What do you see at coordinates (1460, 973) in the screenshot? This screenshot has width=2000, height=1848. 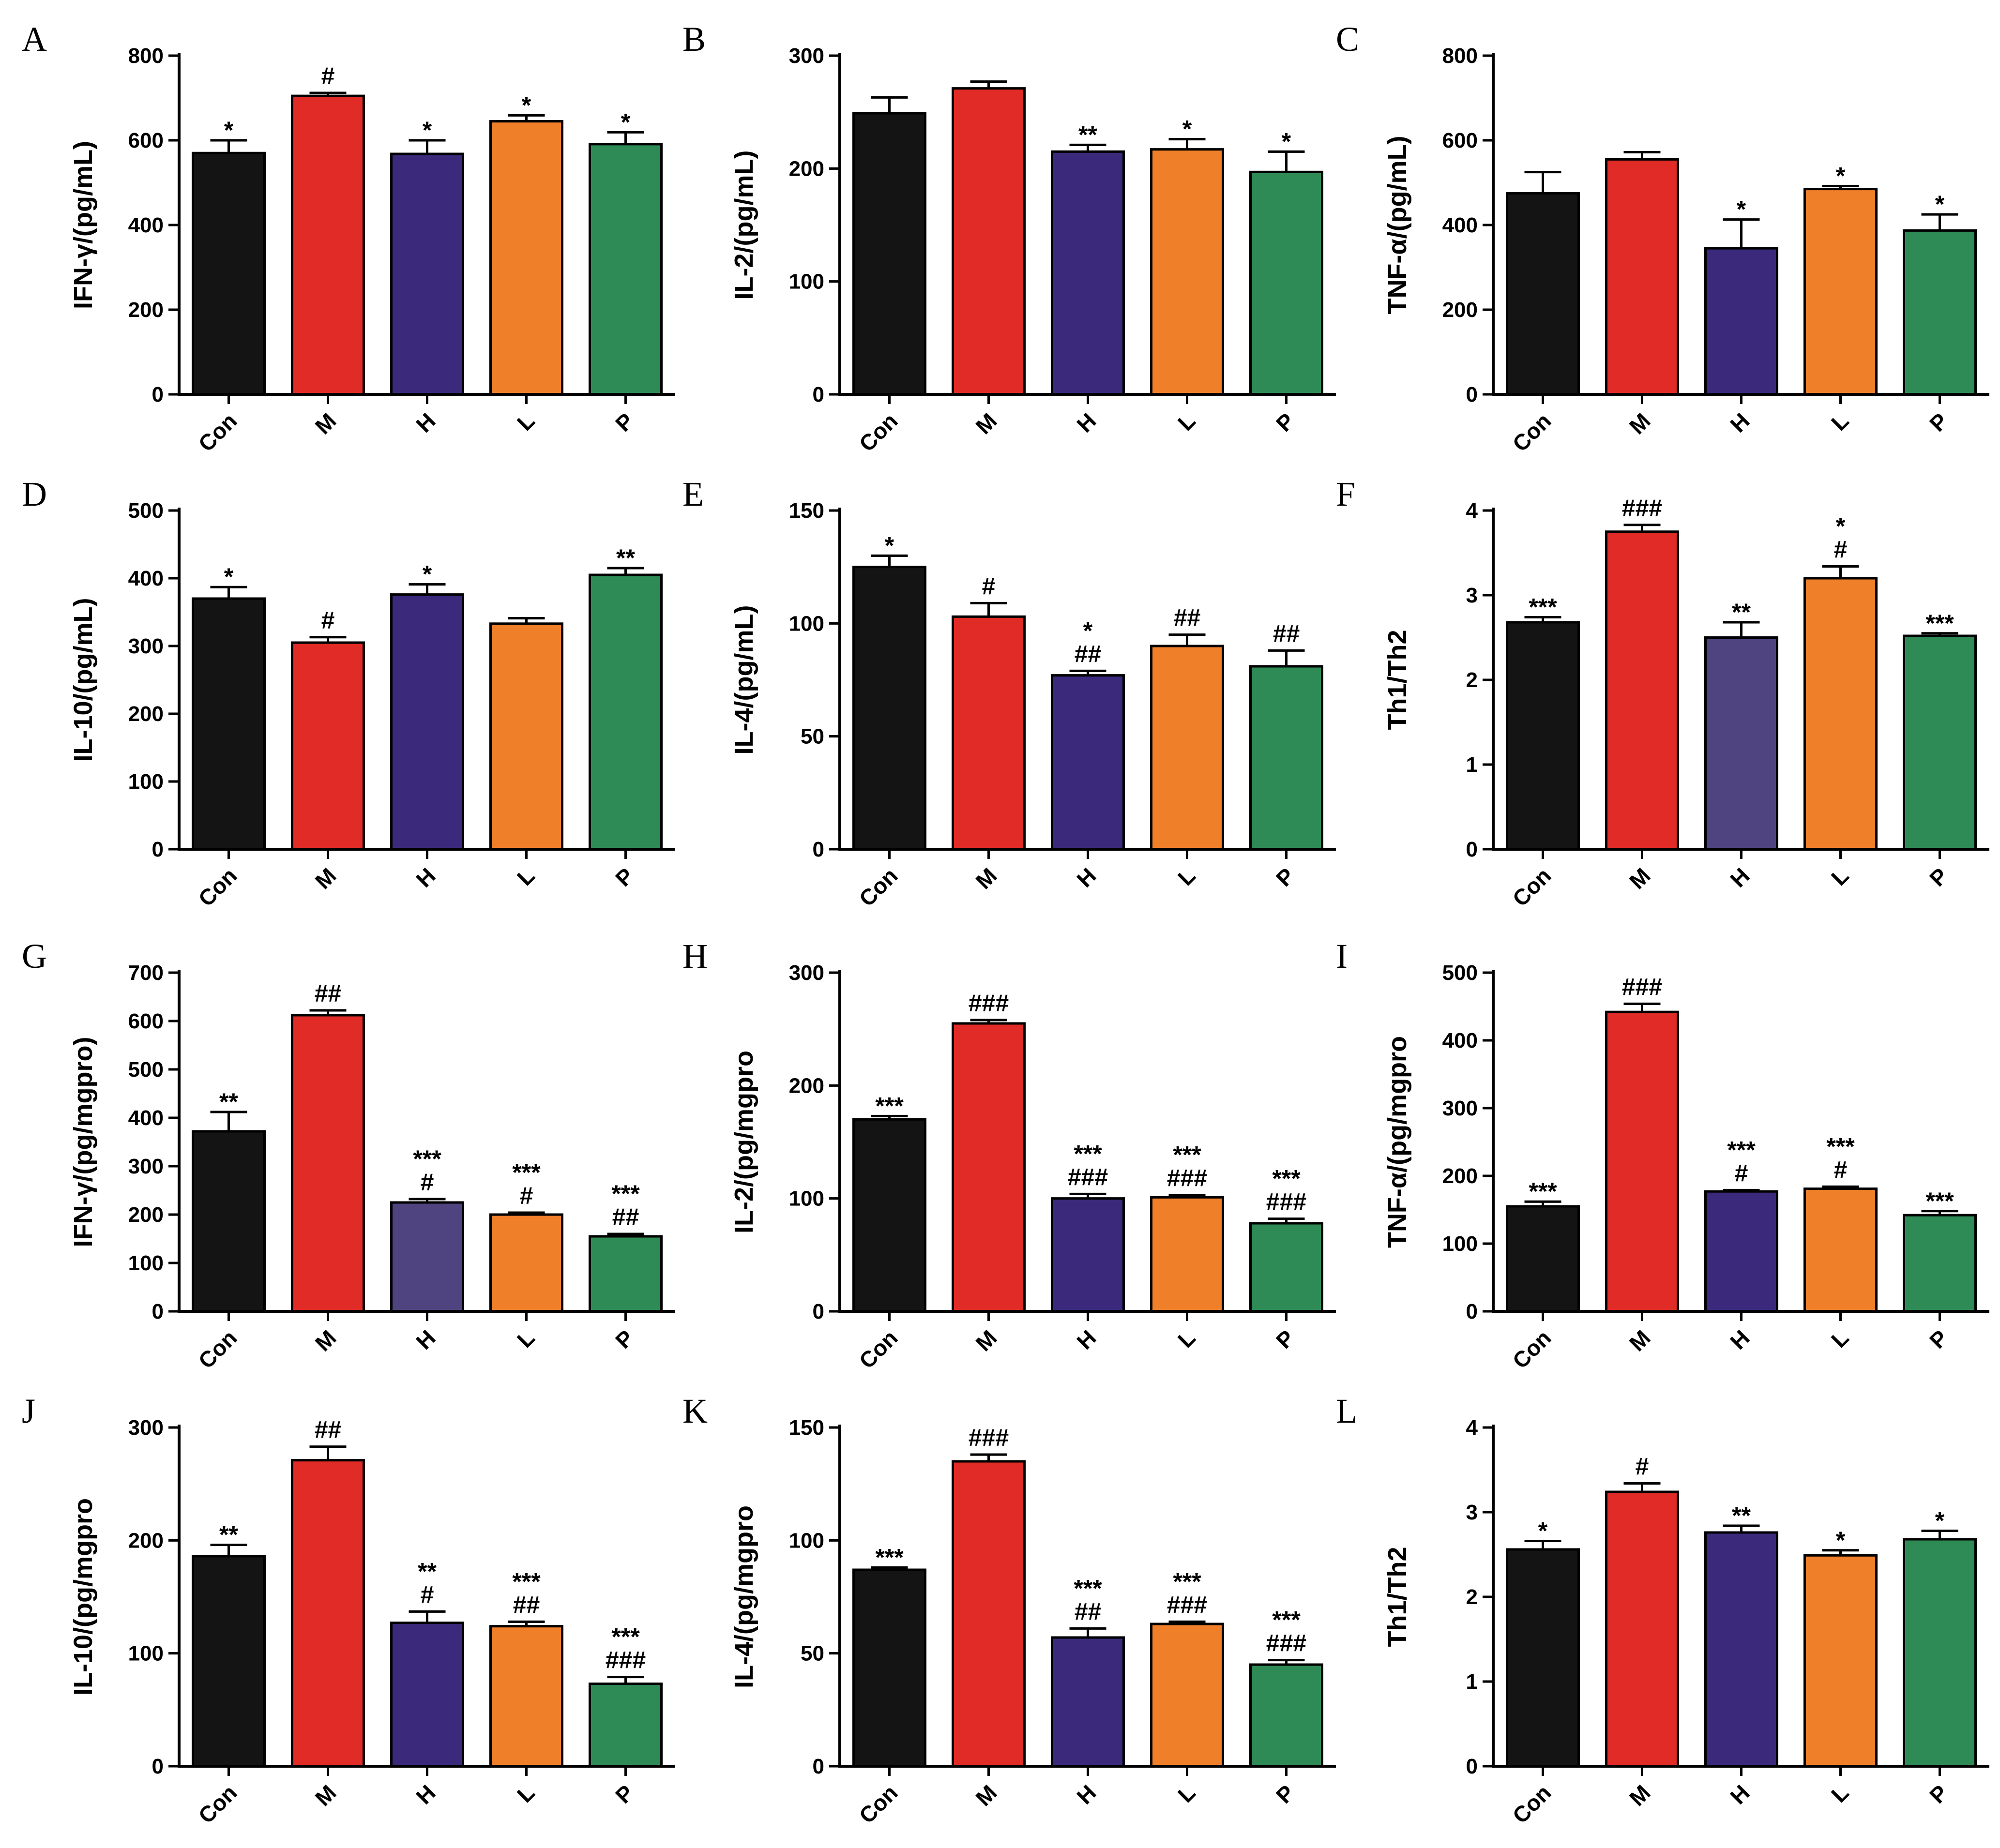 I see `y-tick-label: 500` at bounding box center [1460, 973].